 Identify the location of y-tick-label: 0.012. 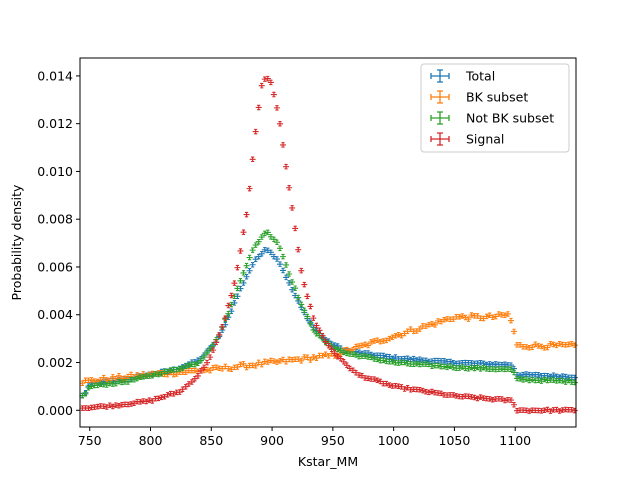
(55, 123).